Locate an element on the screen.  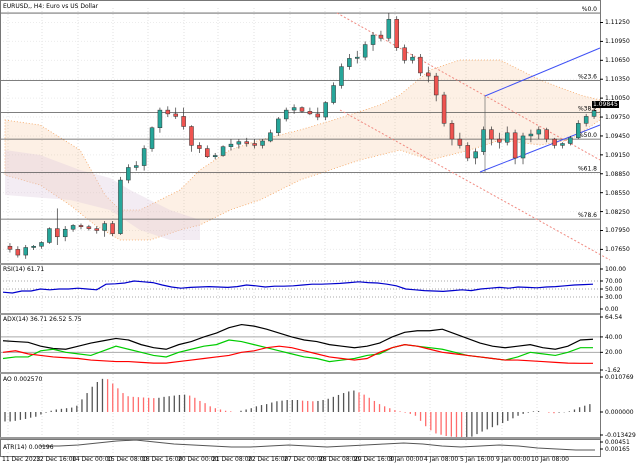
price-tick: 1.11250 is located at coordinates (617, 23).